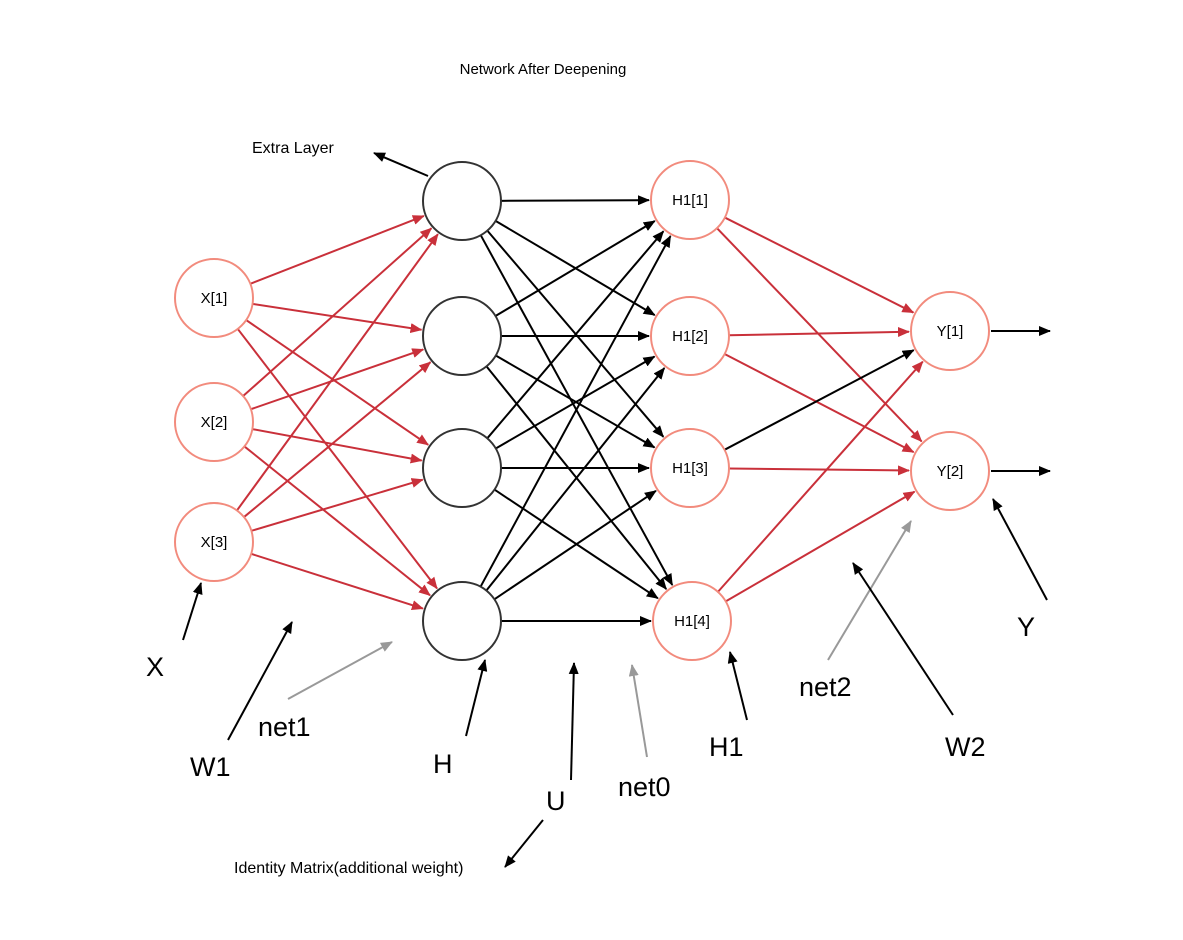 The width and height of the screenshot is (1183, 940). Describe the element at coordinates (965, 747) in the screenshot. I see `w2-label: W2` at that location.